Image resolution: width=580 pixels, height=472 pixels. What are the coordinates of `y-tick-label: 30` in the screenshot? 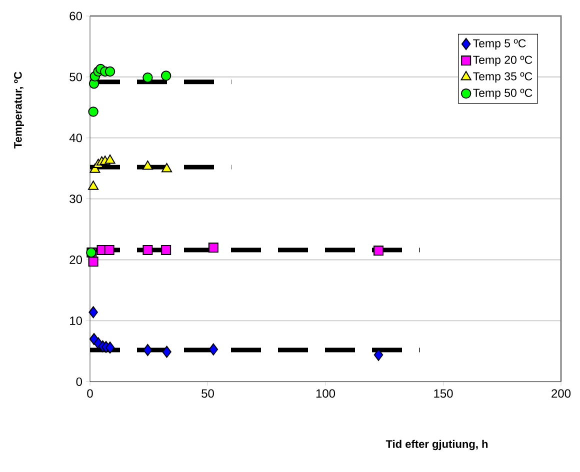 It's located at (76, 199).